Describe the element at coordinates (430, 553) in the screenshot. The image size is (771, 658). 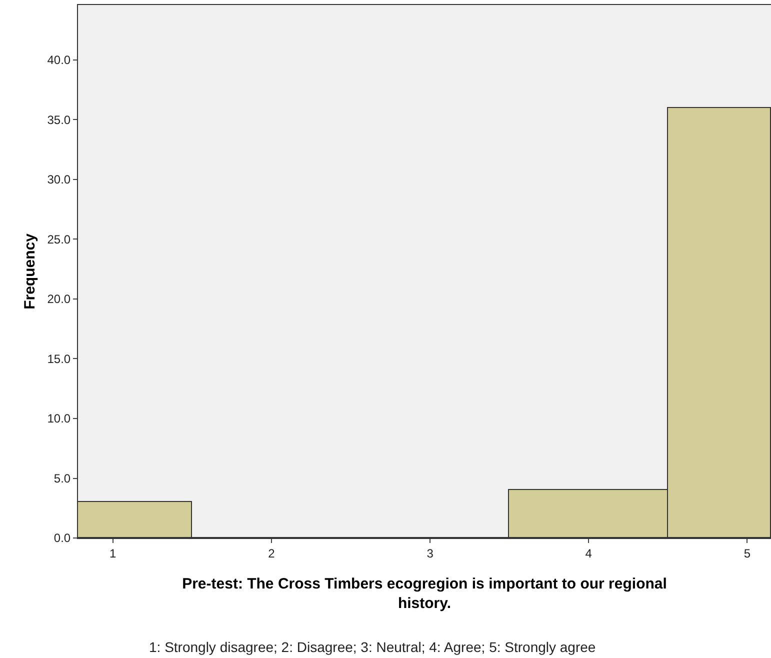
I see `x-tick-label: 3` at that location.